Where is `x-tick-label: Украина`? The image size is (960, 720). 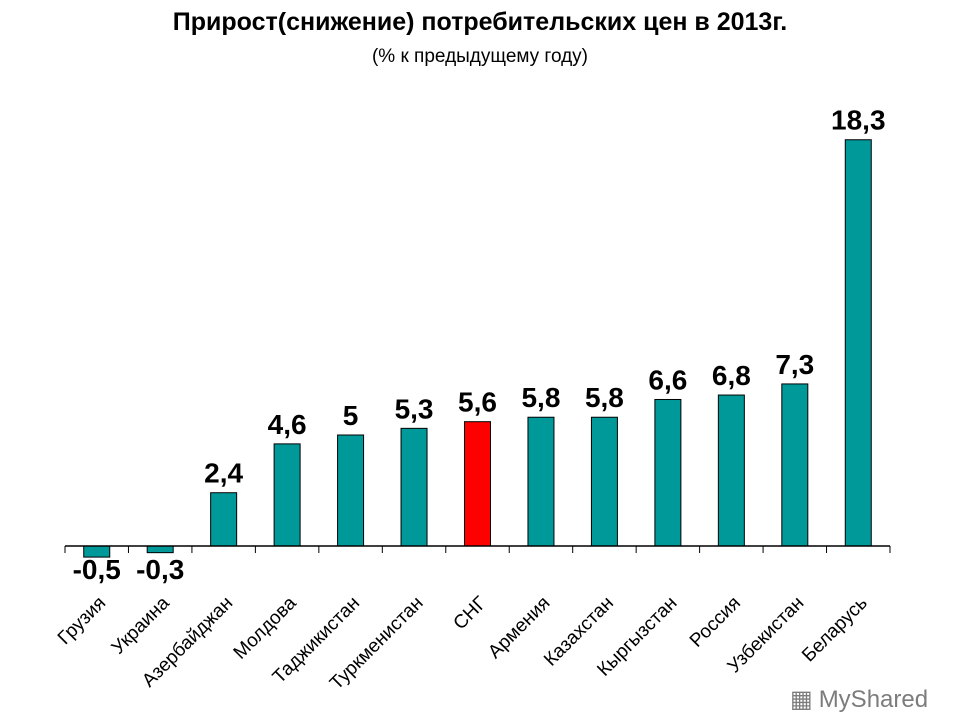
x-tick-label: Украина is located at coordinates (141, 625).